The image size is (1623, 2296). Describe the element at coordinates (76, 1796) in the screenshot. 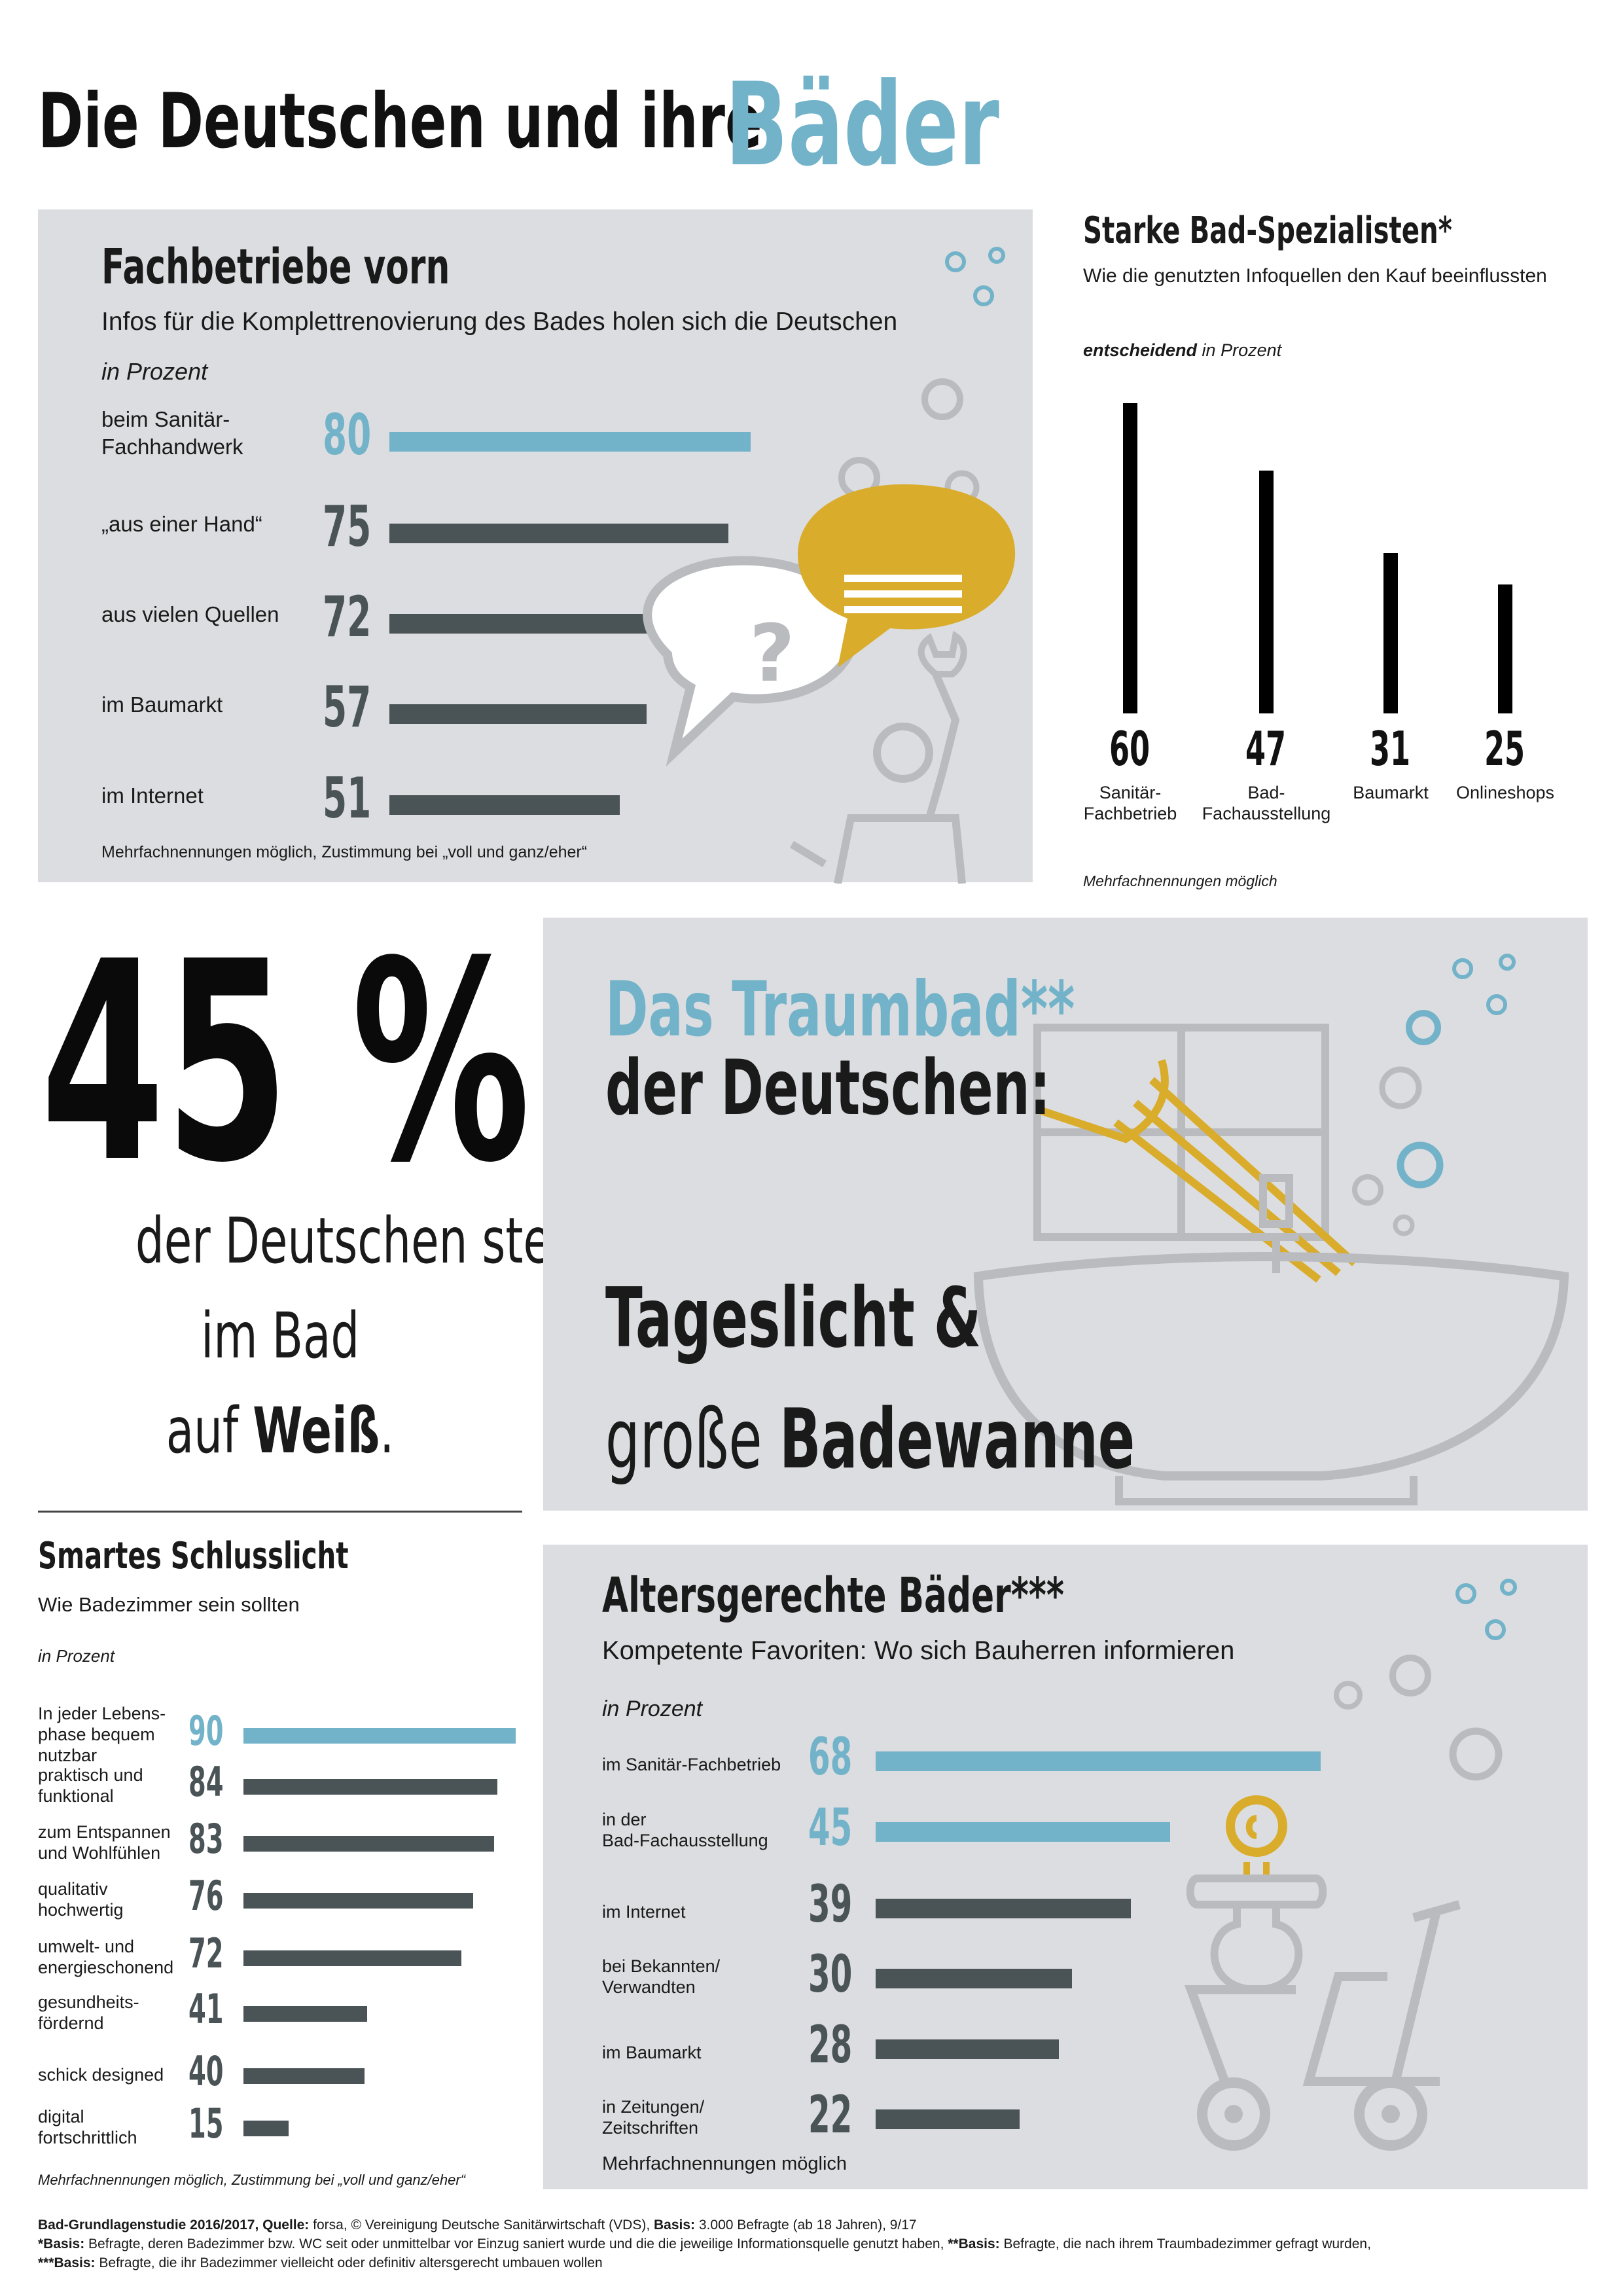

I see `panel5-row-label: funktional` at that location.